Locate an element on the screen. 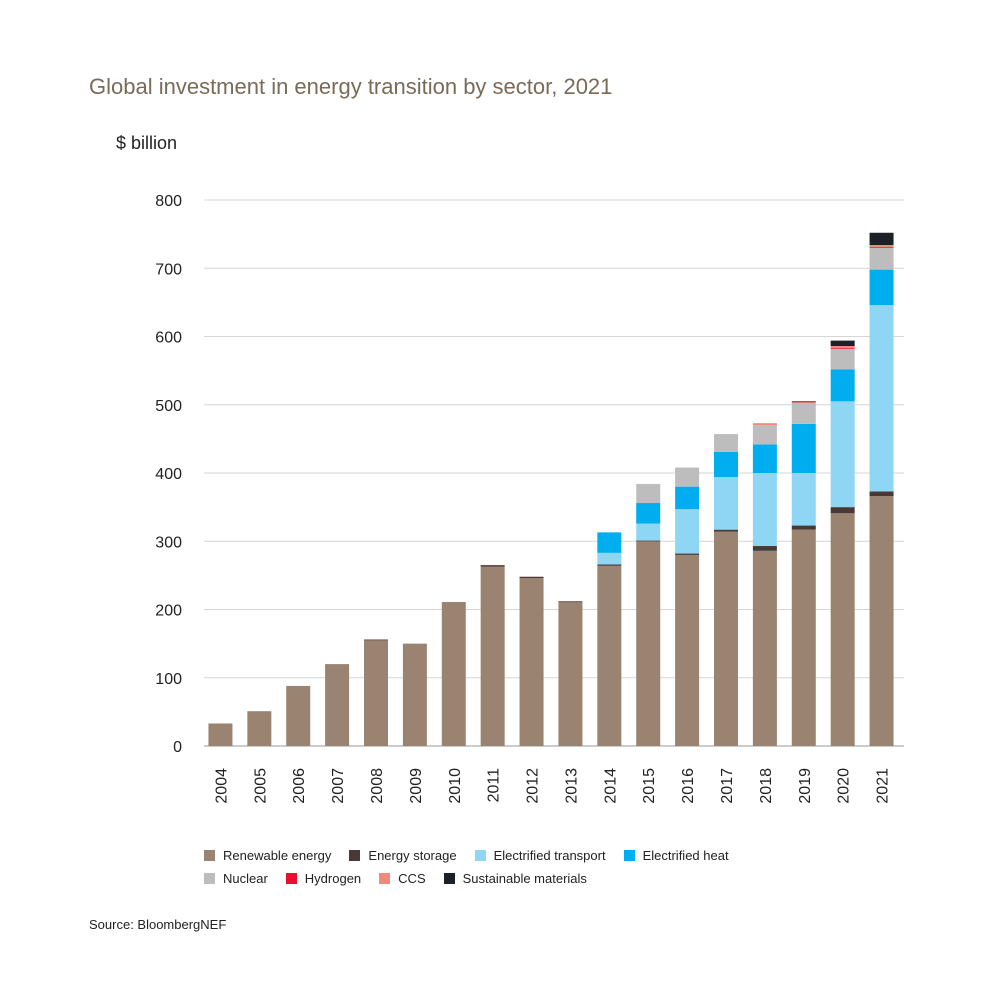 This screenshot has width=1000, height=1000. legend-label: Electrified transport is located at coordinates (549, 855).